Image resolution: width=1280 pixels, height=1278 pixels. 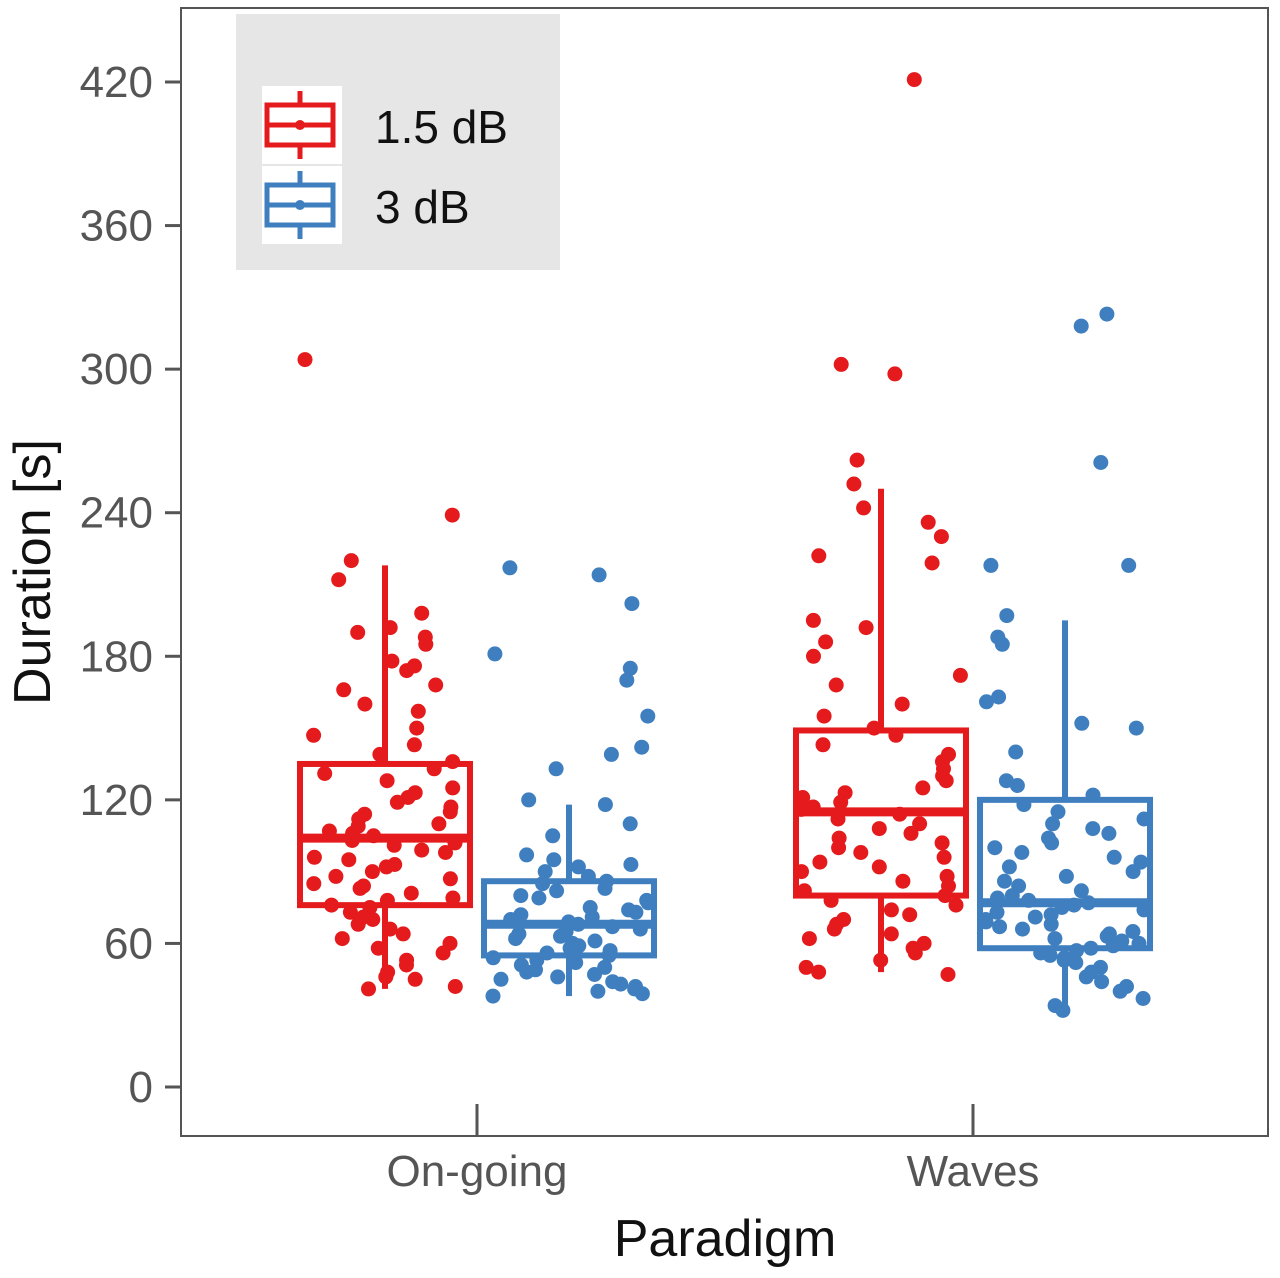 What do you see at coordinates (441, 127) in the screenshot?
I see `legend-label-1-5db: 1.5 dB` at bounding box center [441, 127].